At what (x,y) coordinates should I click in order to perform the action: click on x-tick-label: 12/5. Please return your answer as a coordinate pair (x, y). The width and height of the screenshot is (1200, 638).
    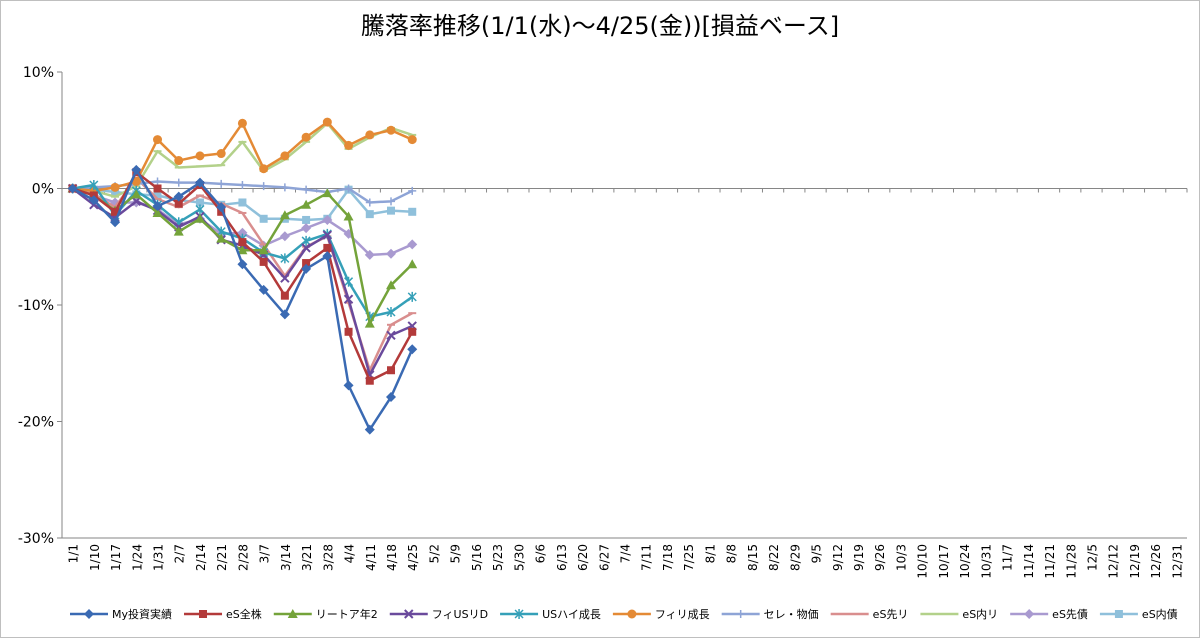
    Looking at the image, I should click on (1092, 557).